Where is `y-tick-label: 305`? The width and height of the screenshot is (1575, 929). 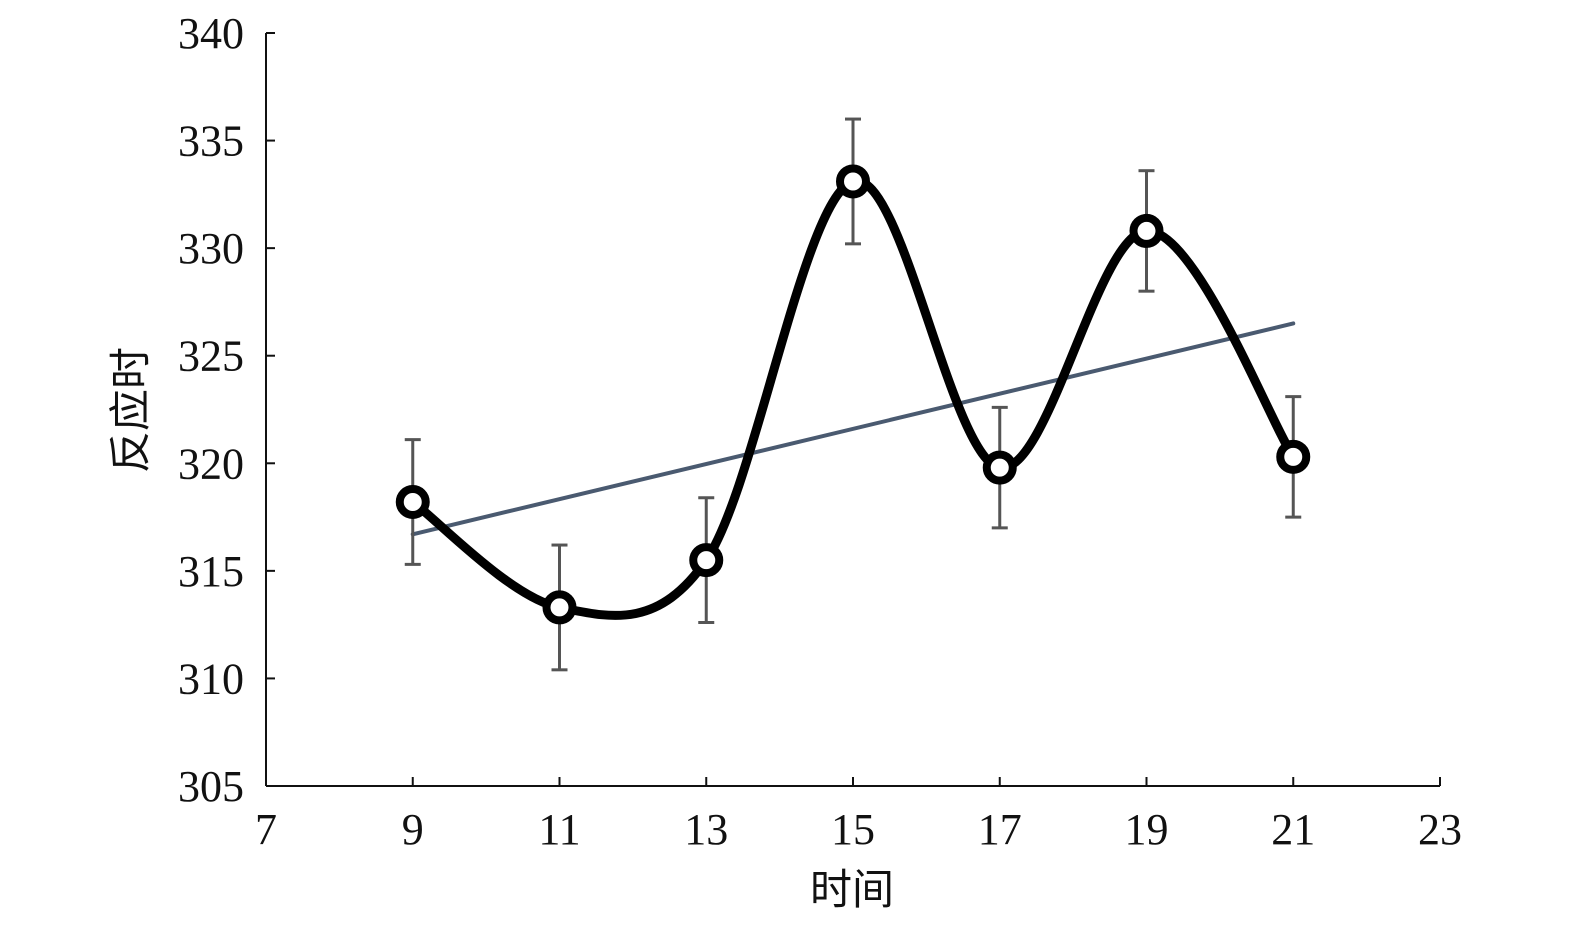 y-tick-label: 305 is located at coordinates (211, 786).